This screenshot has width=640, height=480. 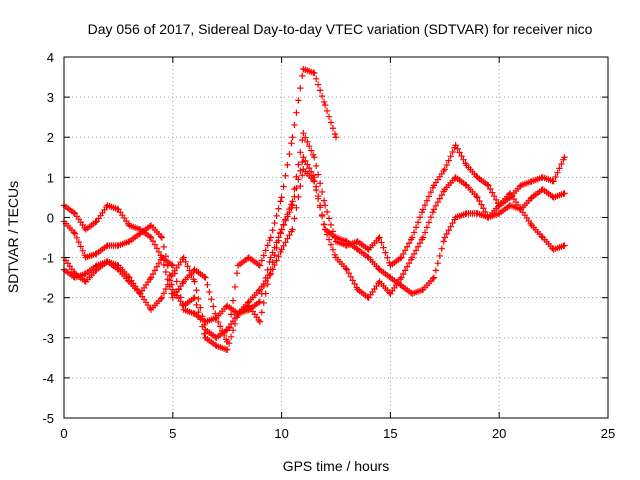 What do you see at coordinates (281, 433) in the screenshot?
I see `x-tick-label: 10` at bounding box center [281, 433].